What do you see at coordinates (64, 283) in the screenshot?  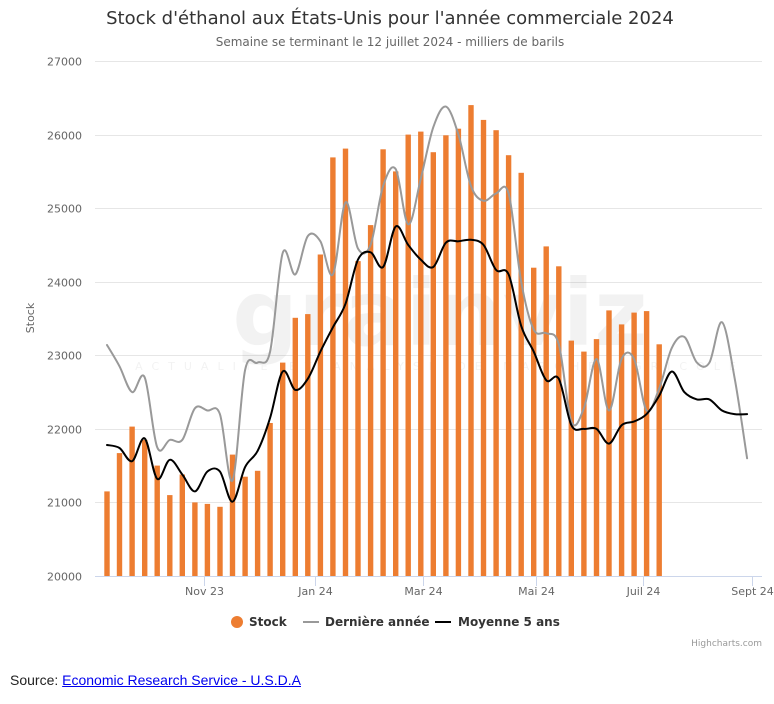 I see `y-tick-label: 24000` at bounding box center [64, 283].